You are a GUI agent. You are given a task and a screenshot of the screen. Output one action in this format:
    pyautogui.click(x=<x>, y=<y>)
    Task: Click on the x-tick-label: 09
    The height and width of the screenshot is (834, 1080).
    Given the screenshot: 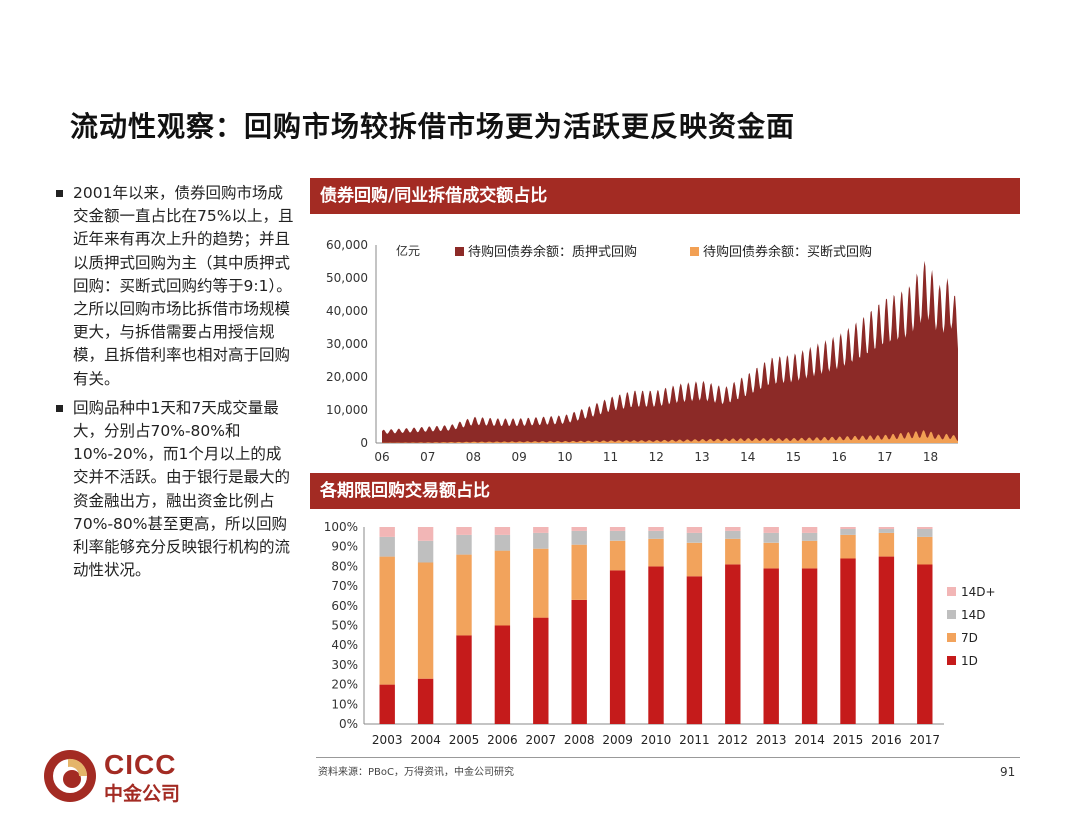 What is the action you would take?
    pyautogui.click(x=519, y=457)
    